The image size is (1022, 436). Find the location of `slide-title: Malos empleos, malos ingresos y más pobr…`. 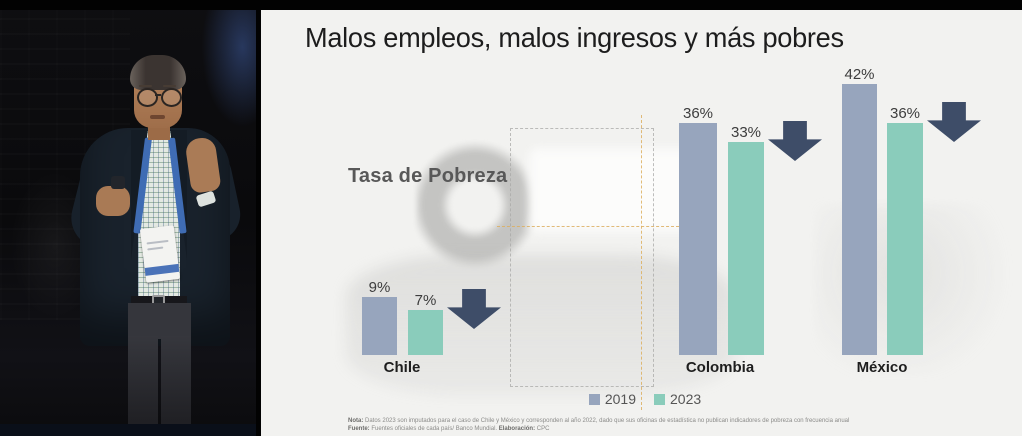

slide-title: Malos empleos, malos ingresos y más pobr… is located at coordinates (574, 37).